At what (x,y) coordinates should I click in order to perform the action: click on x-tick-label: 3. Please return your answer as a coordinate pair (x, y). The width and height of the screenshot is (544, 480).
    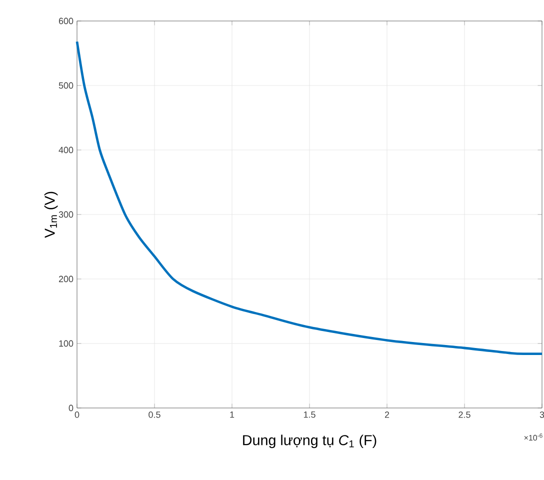
    Looking at the image, I should click on (542, 415).